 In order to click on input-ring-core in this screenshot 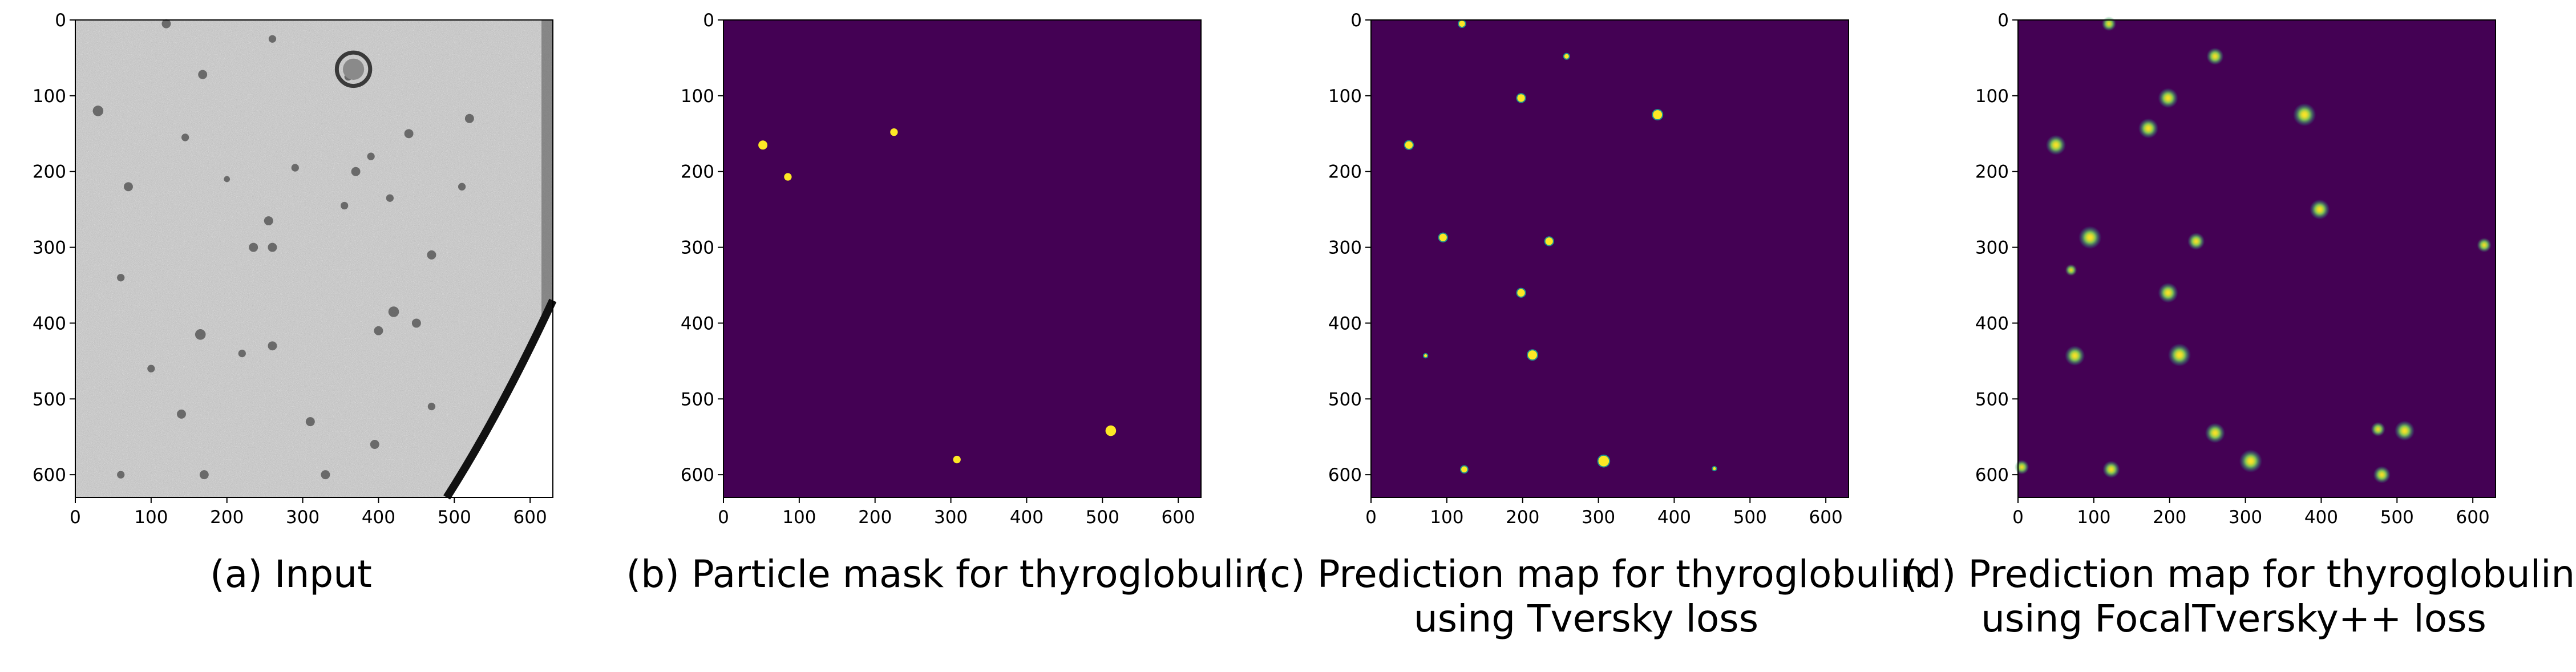, I will do `click(353, 69)`.